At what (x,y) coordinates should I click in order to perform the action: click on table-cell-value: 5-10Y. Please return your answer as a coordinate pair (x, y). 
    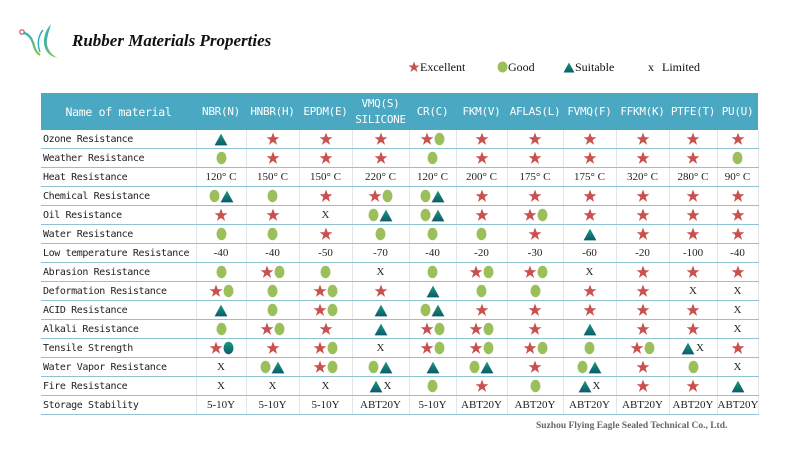
    Looking at the image, I should click on (273, 405).